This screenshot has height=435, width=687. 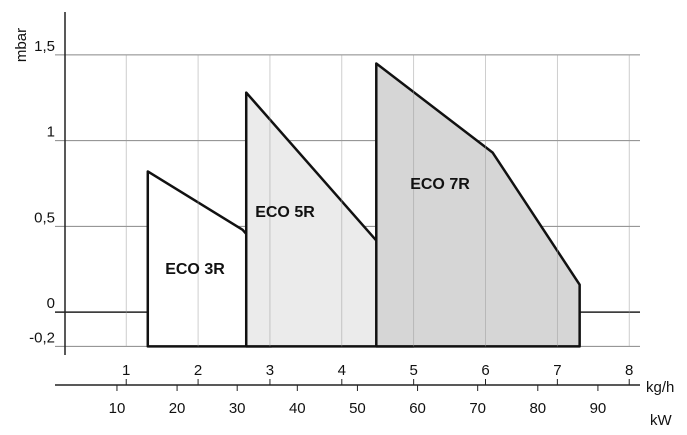 What do you see at coordinates (660, 387) in the screenshot?
I see `x-axis-label: kg/h` at bounding box center [660, 387].